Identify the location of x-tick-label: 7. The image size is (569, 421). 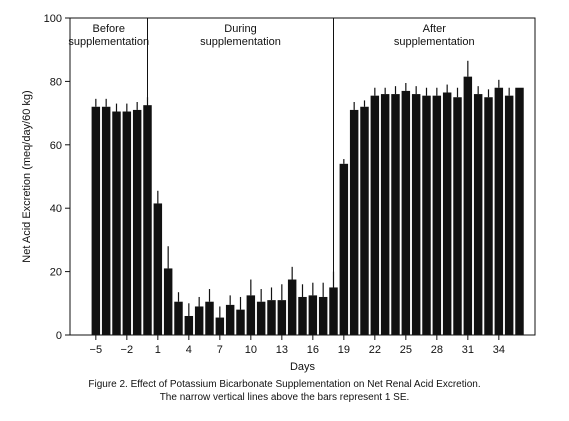
(220, 350).